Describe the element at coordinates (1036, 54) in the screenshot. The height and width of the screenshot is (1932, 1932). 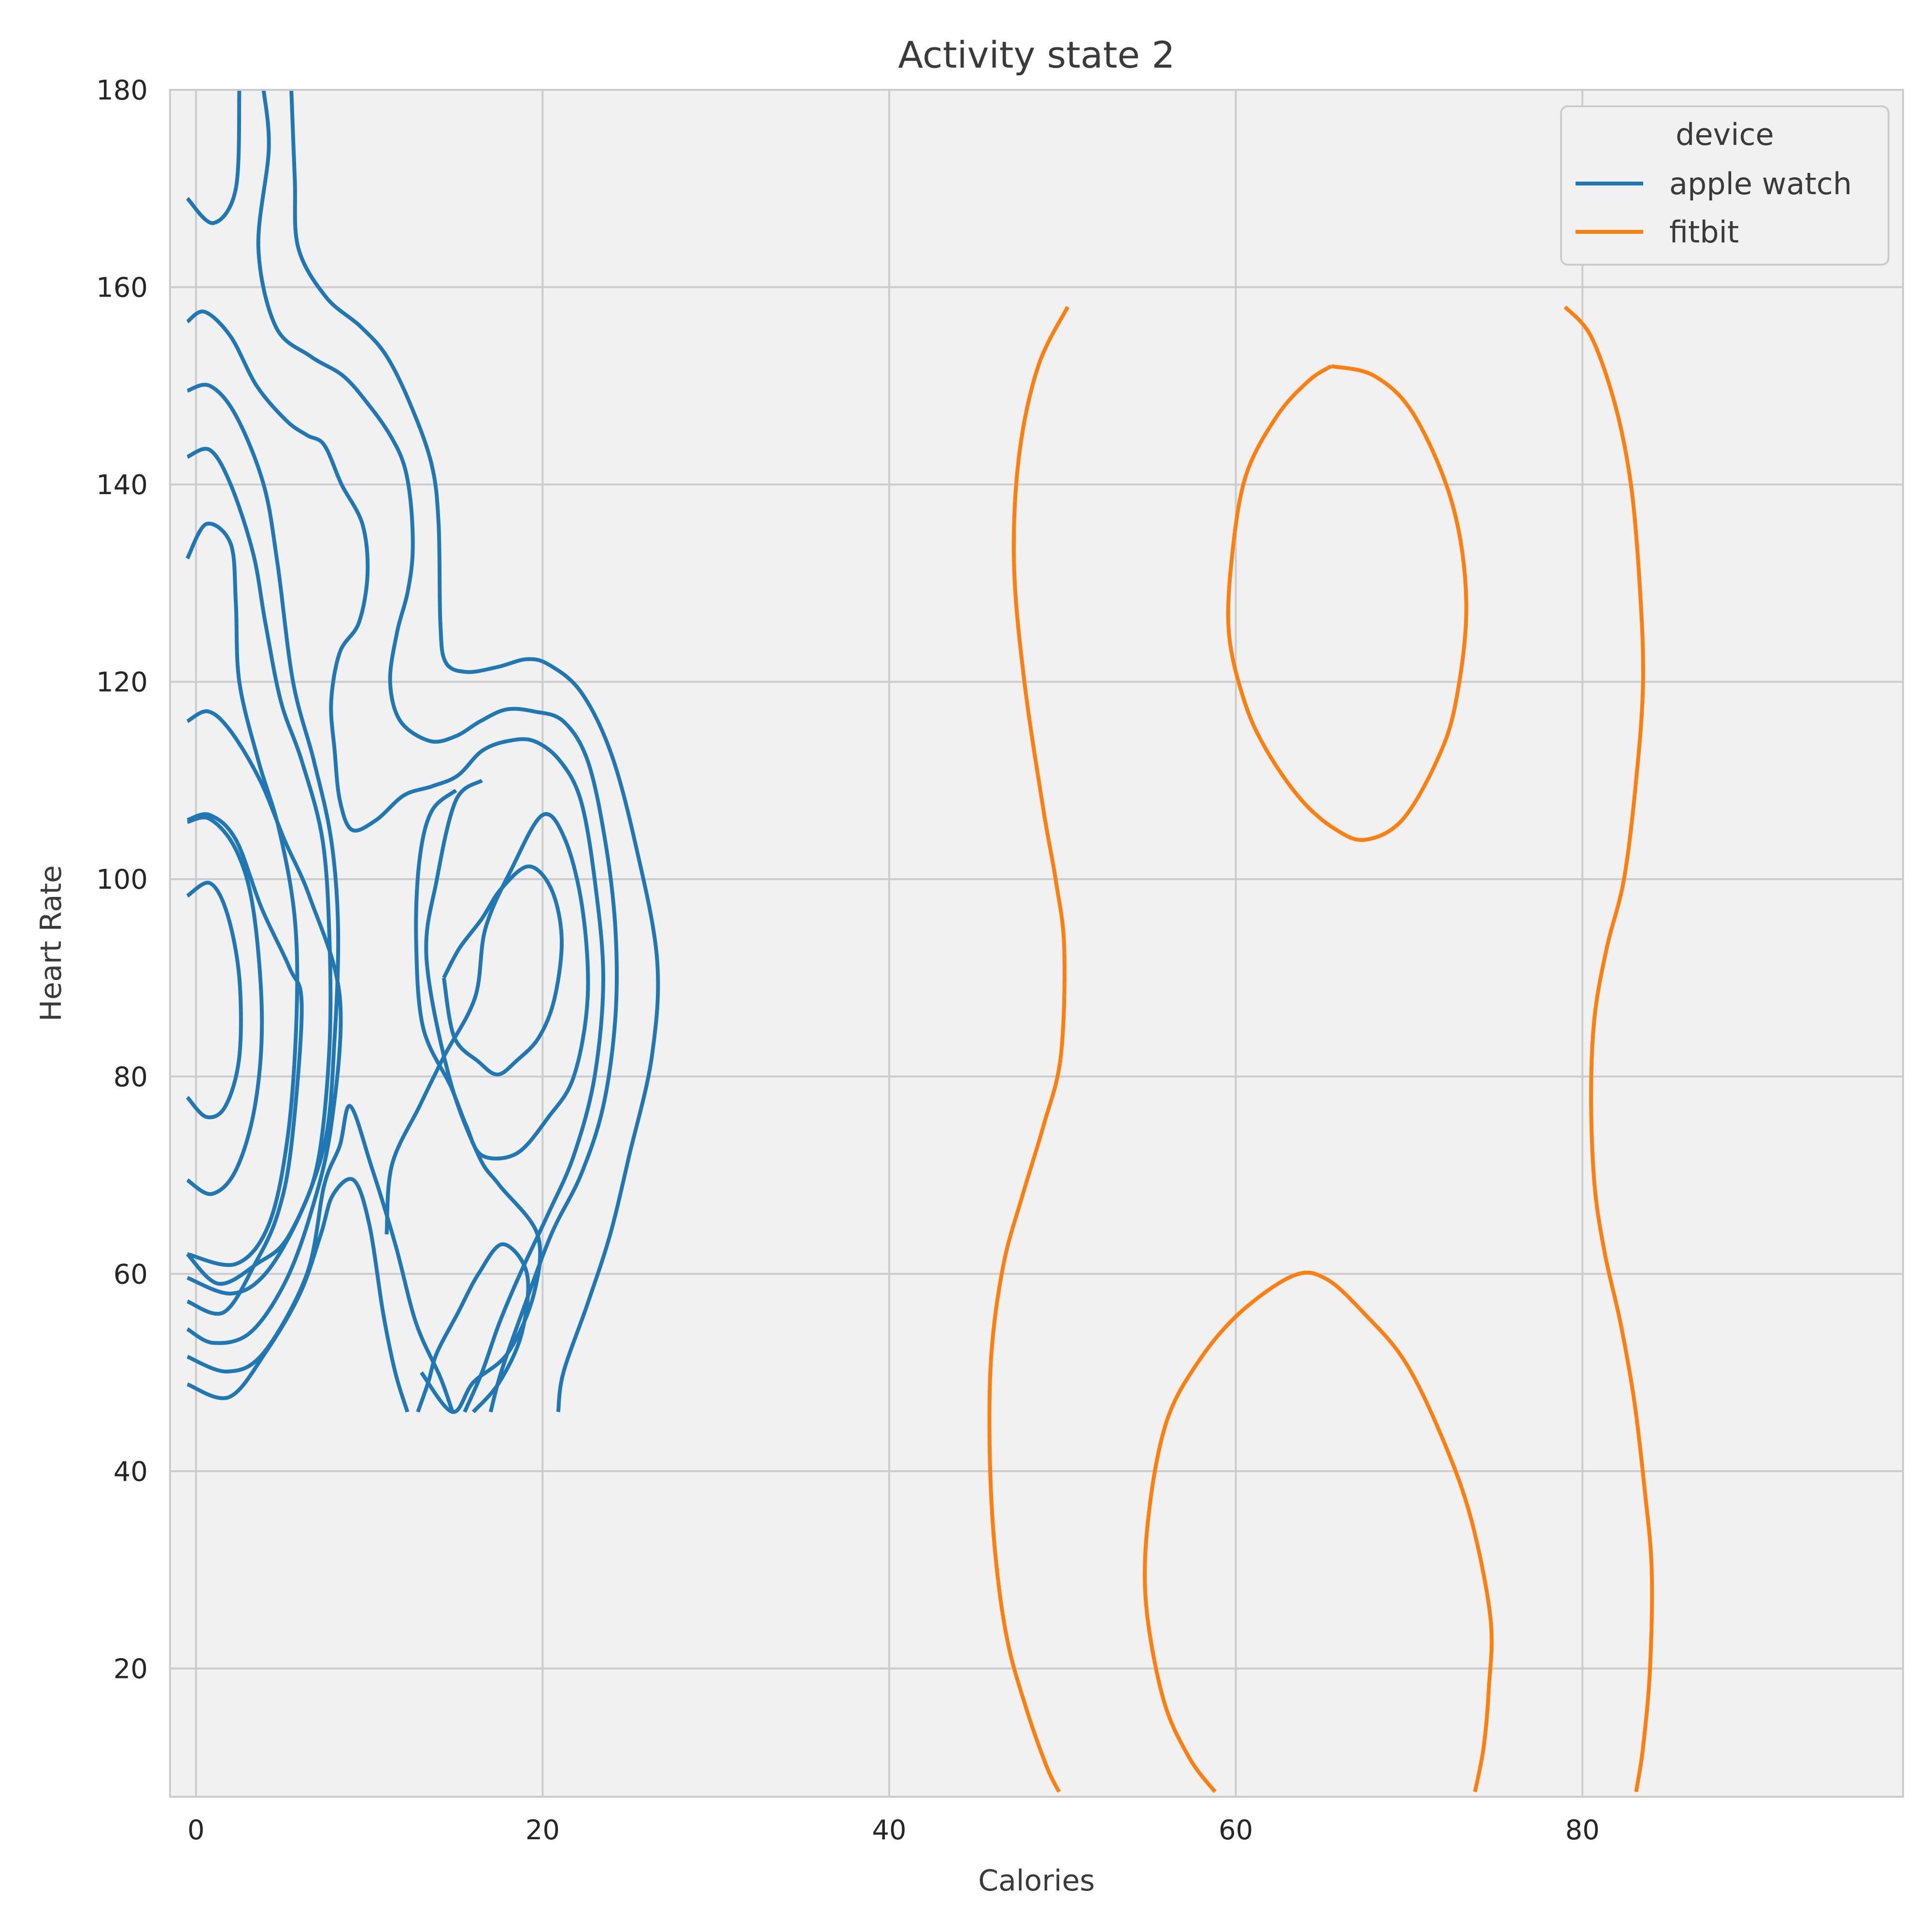
I see `chart-title: Activity state 2` at that location.